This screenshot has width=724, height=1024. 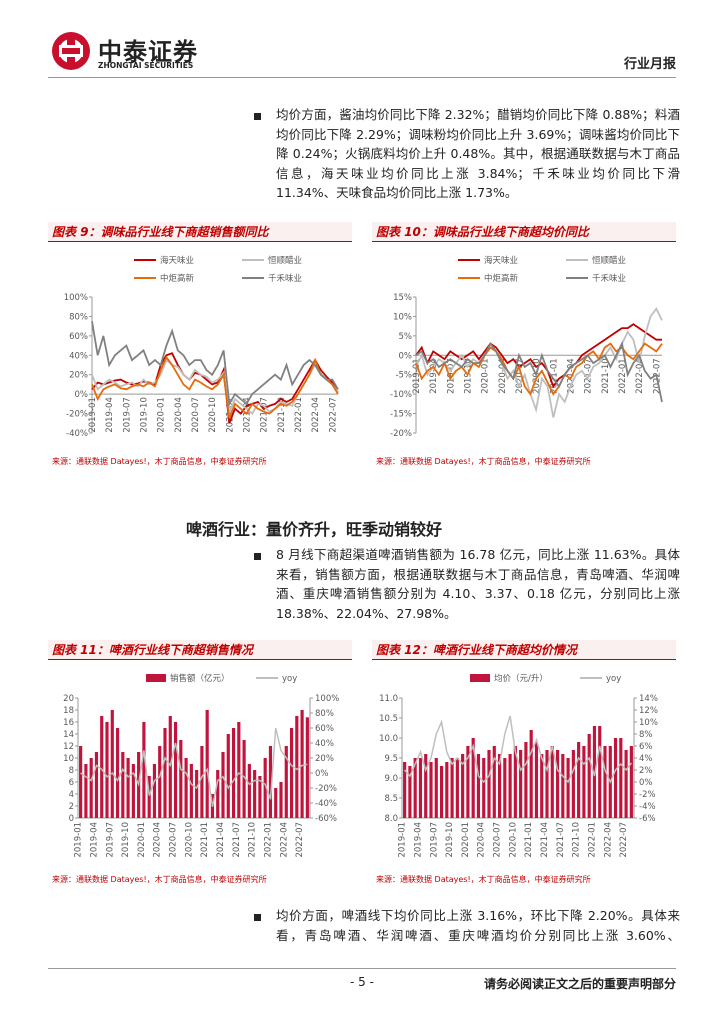 I want to click on y-tick-label: 10, so click(x=68, y=759).